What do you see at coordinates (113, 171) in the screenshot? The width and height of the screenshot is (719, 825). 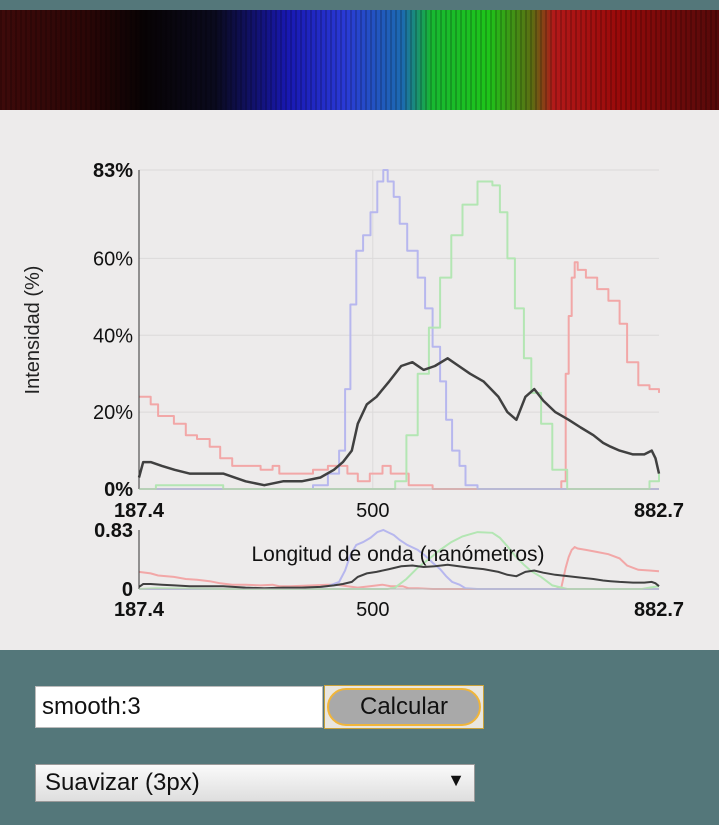 I see `y-tick-label-4: 83%` at bounding box center [113, 171].